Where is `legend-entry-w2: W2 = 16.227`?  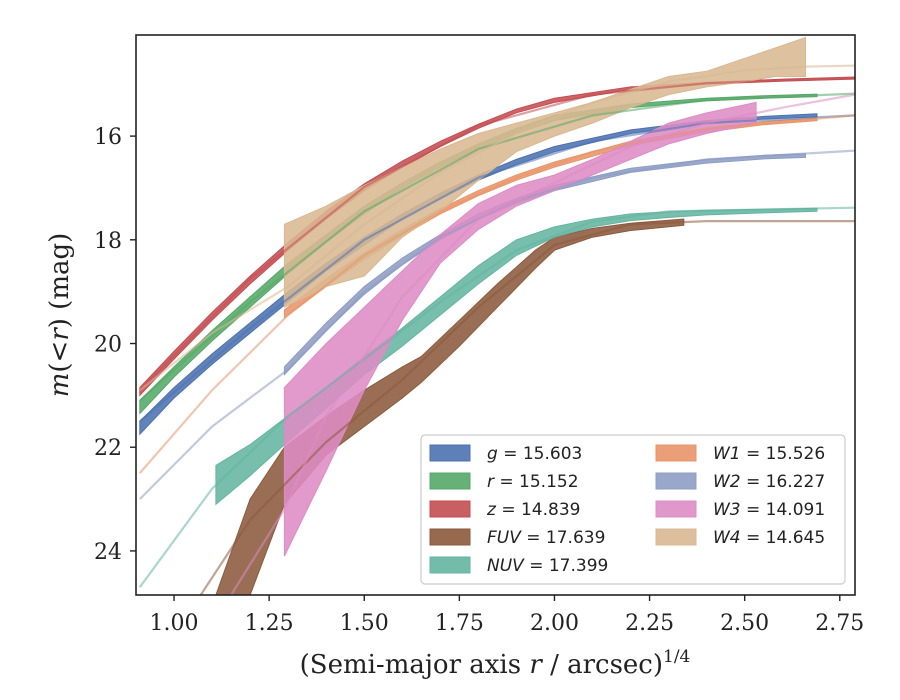 legend-entry-w2: W2 = 16.227 is located at coordinates (740, 482).